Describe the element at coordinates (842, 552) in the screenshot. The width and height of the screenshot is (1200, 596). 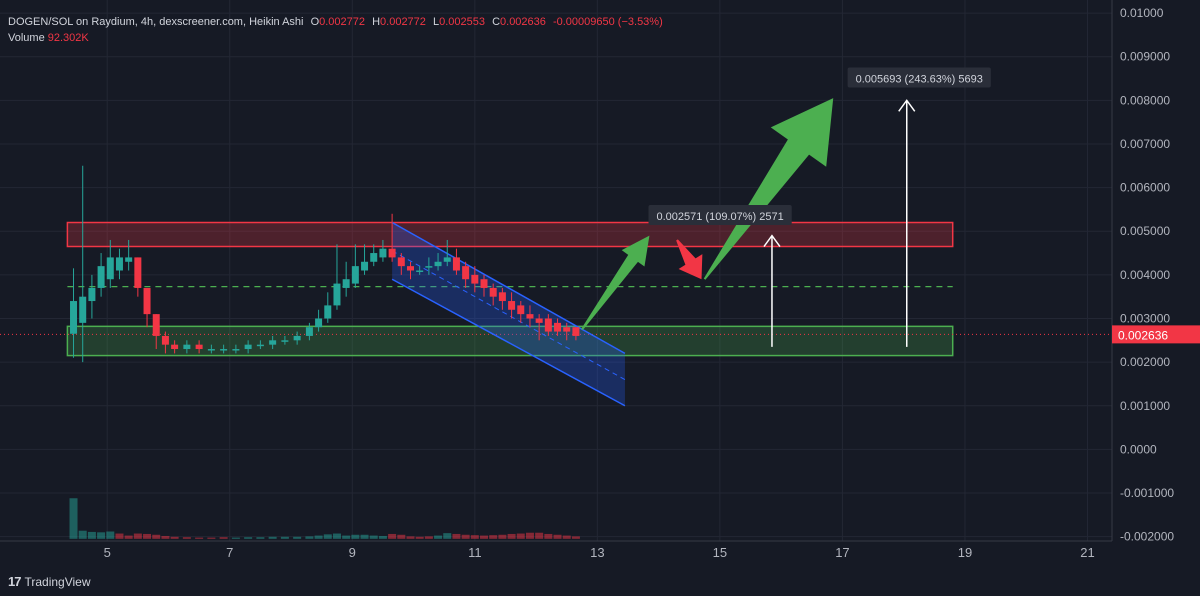
I see `x-tick-label: 17` at that location.